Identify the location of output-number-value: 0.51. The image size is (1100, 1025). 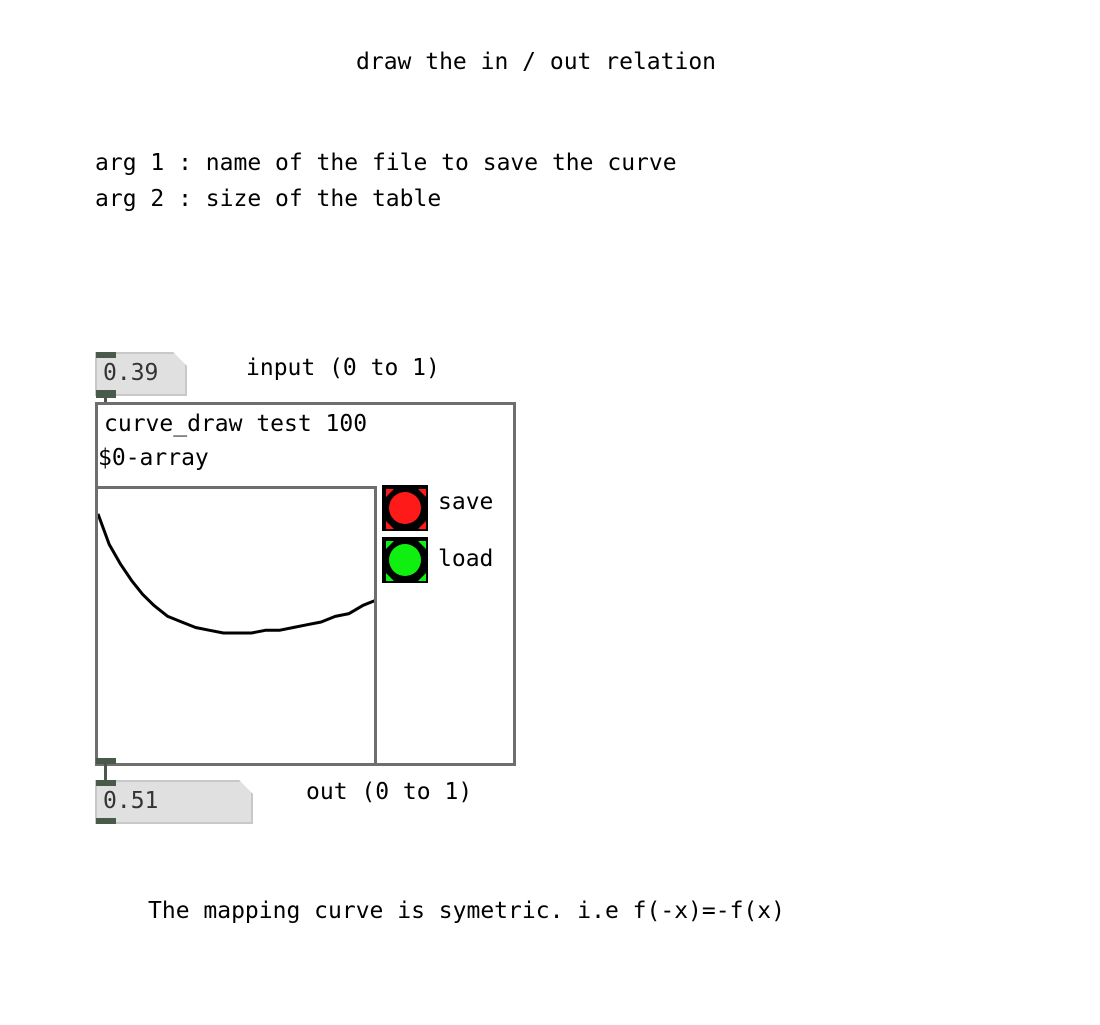
(131, 801).